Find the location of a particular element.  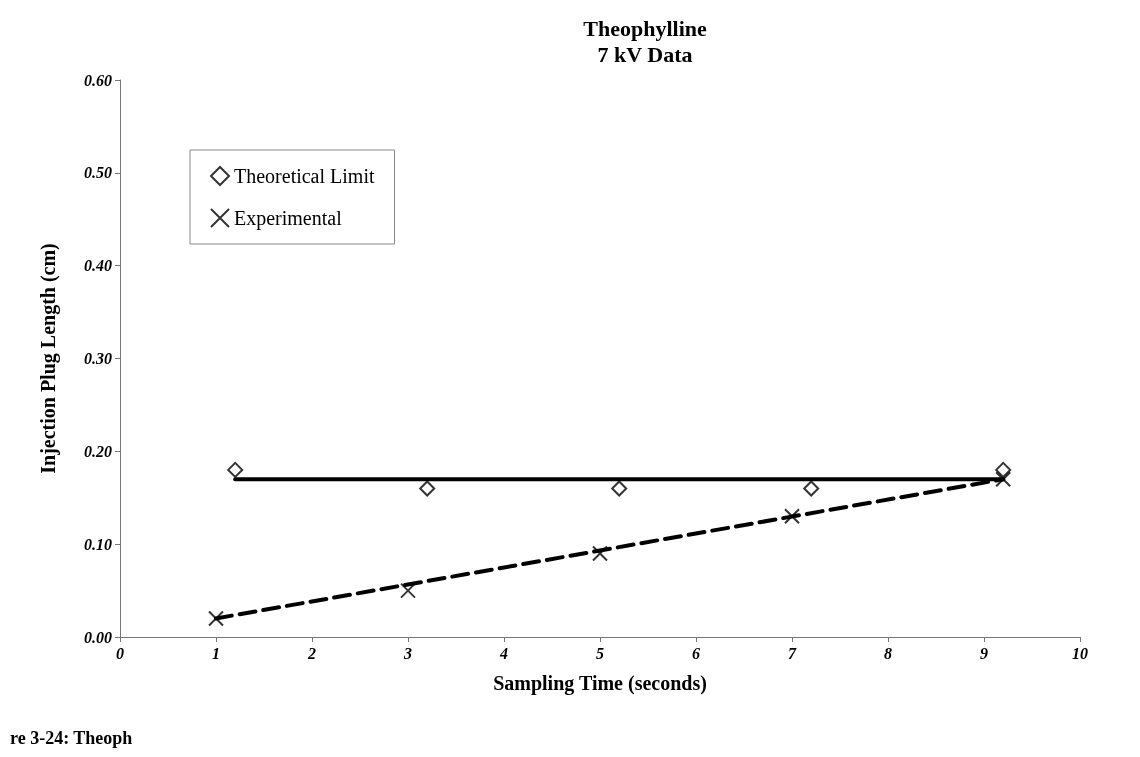

chart-subtitle: 7 kV Data is located at coordinates (645, 54).